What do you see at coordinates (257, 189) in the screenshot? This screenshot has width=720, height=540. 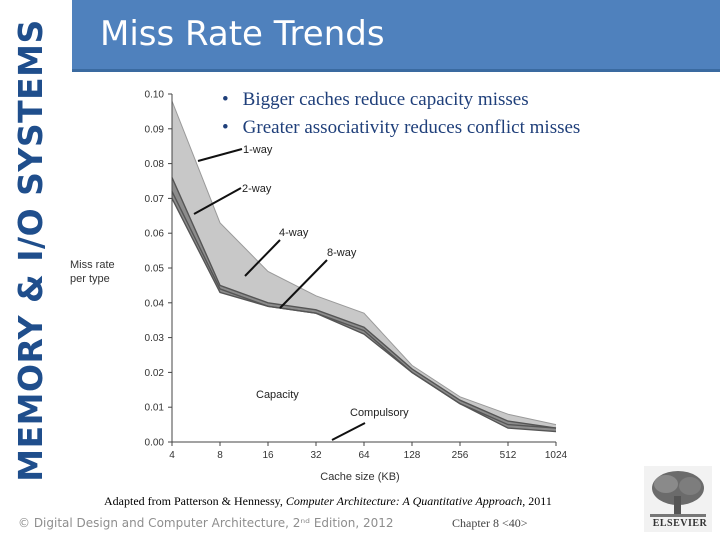 I see `annotation-label: 2-way` at bounding box center [257, 189].